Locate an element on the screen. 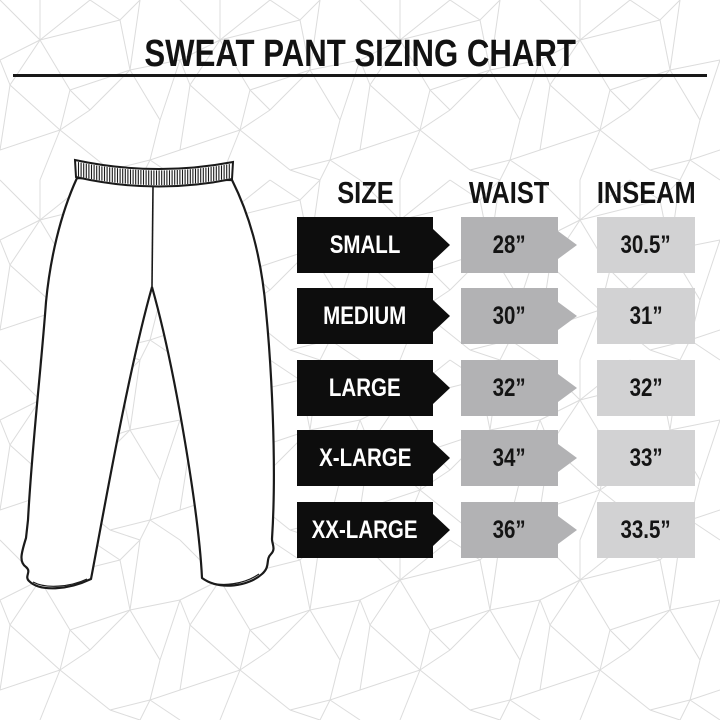 Image resolution: width=720 pixels, height=720 pixels. pants-center-seam is located at coordinates (152, 236).